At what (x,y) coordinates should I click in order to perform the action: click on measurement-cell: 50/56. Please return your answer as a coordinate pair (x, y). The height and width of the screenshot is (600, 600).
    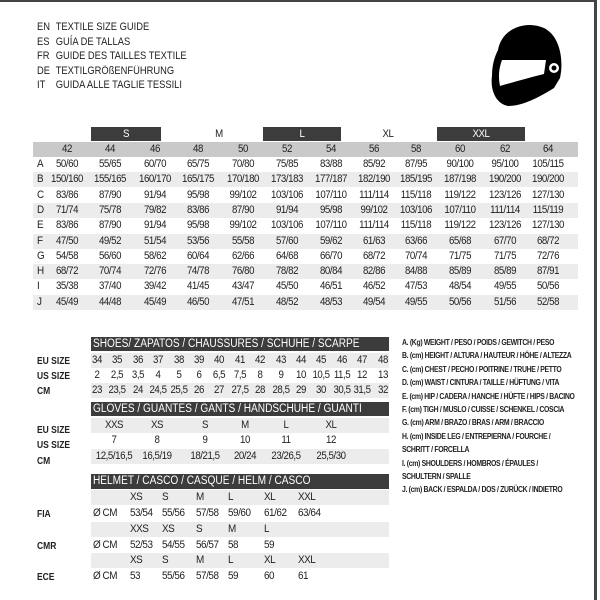
    Looking at the image, I should click on (548, 286).